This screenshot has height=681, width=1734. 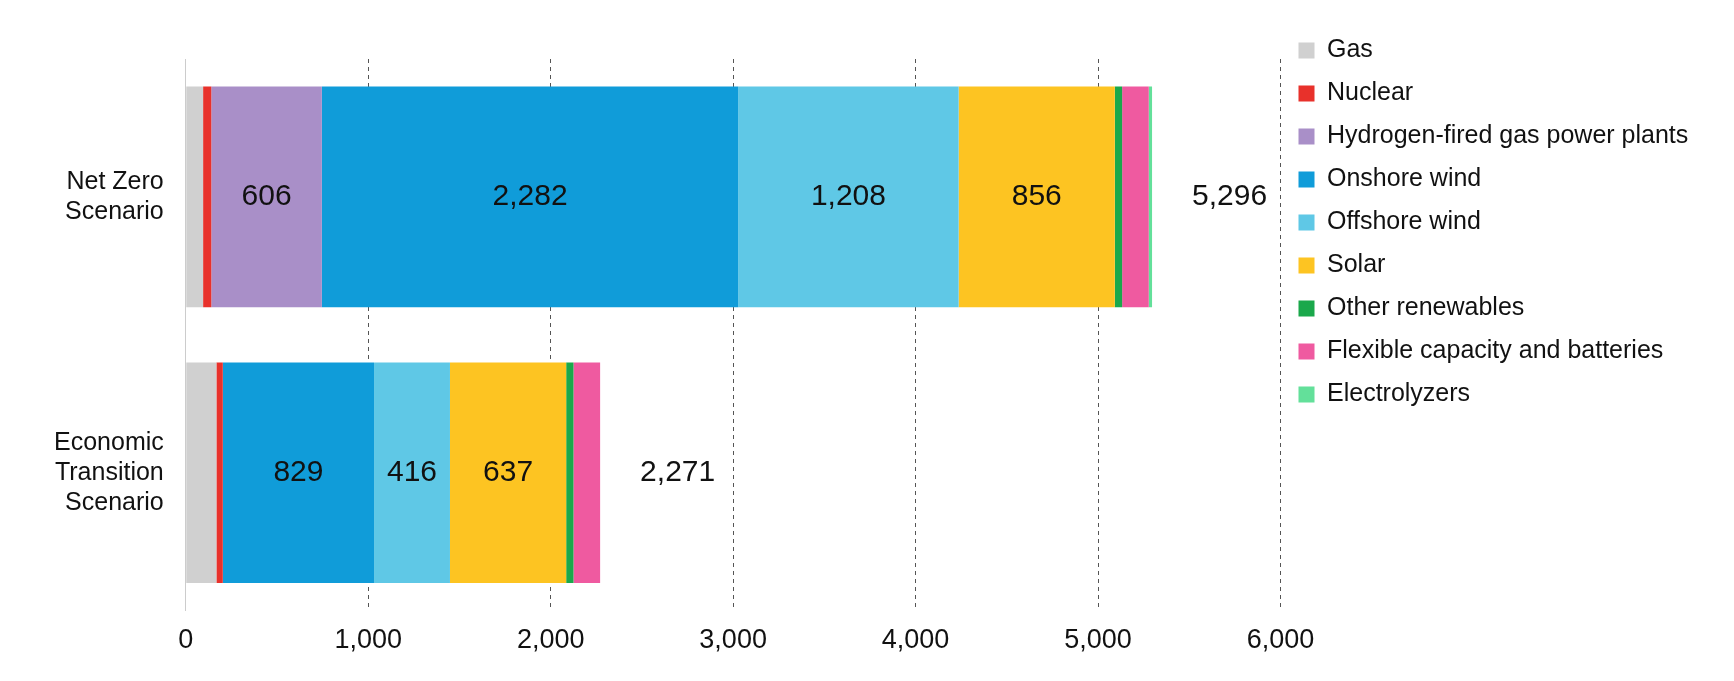 What do you see at coordinates (508, 470) in the screenshot?
I see `data-label: 637` at bounding box center [508, 470].